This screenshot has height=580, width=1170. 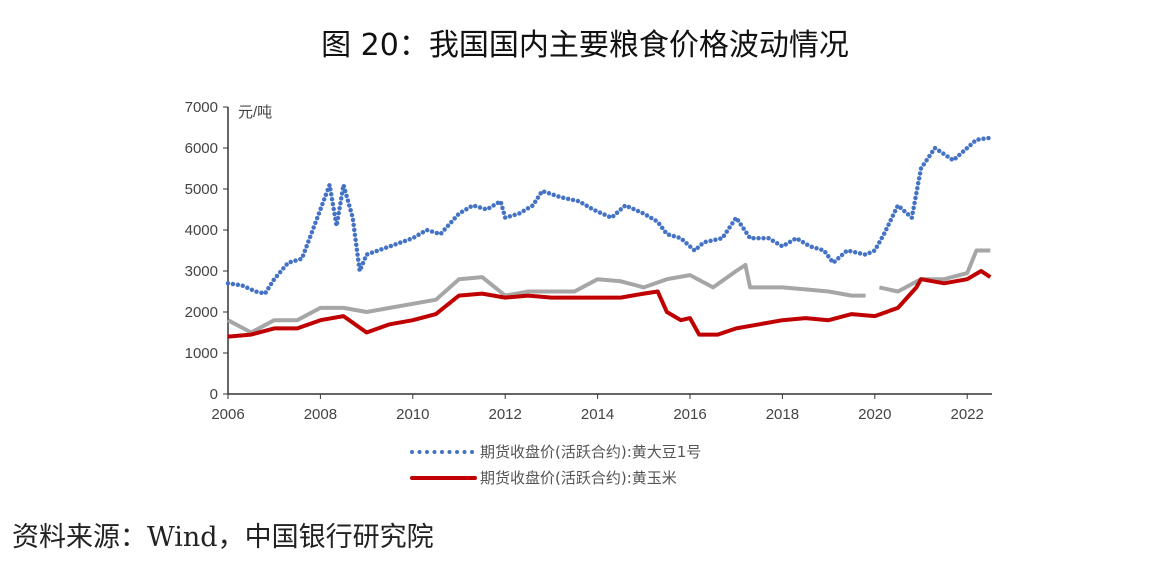 What do you see at coordinates (201, 107) in the screenshot?
I see `y-tick-label: 7000` at bounding box center [201, 107].